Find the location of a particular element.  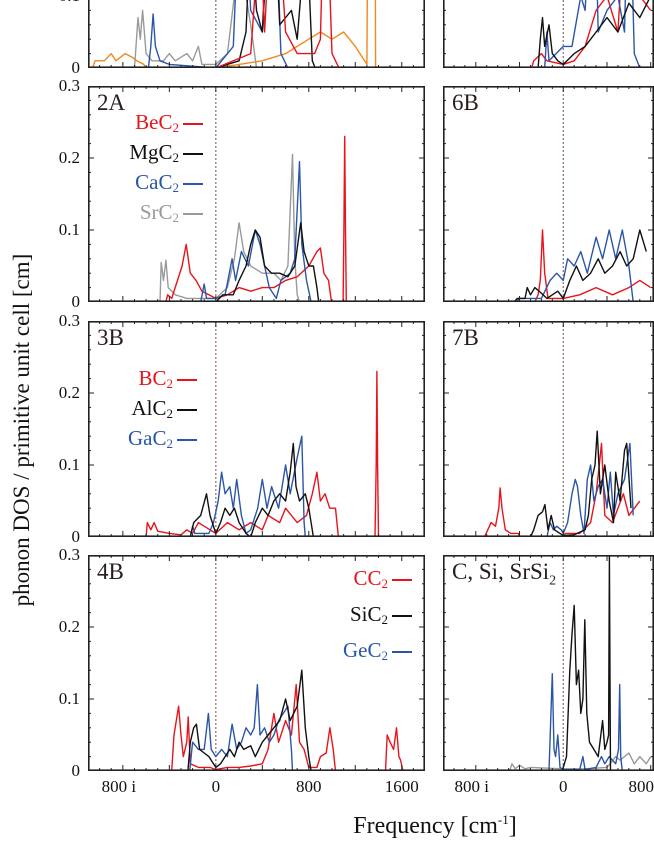

series-line-orange is located at coordinates (234, 34).